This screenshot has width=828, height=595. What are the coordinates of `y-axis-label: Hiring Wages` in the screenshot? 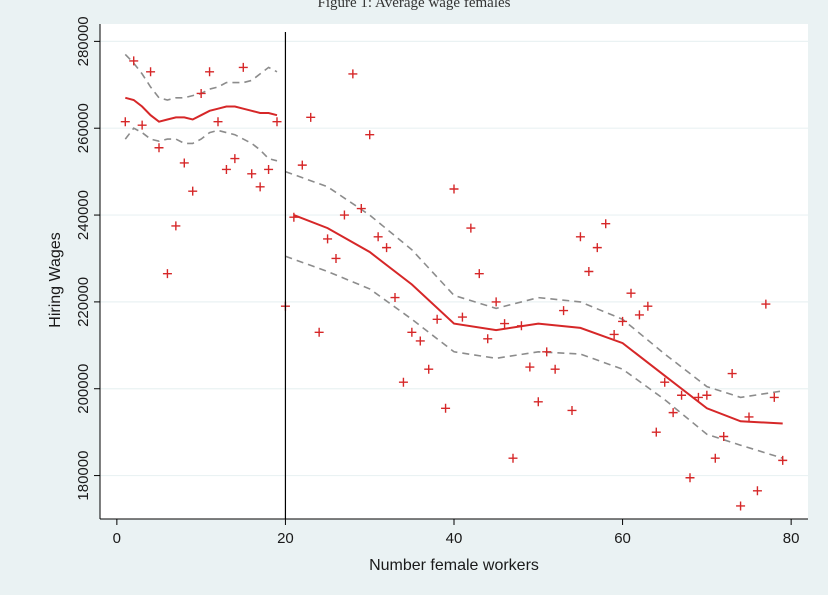 It's located at (55, 279).